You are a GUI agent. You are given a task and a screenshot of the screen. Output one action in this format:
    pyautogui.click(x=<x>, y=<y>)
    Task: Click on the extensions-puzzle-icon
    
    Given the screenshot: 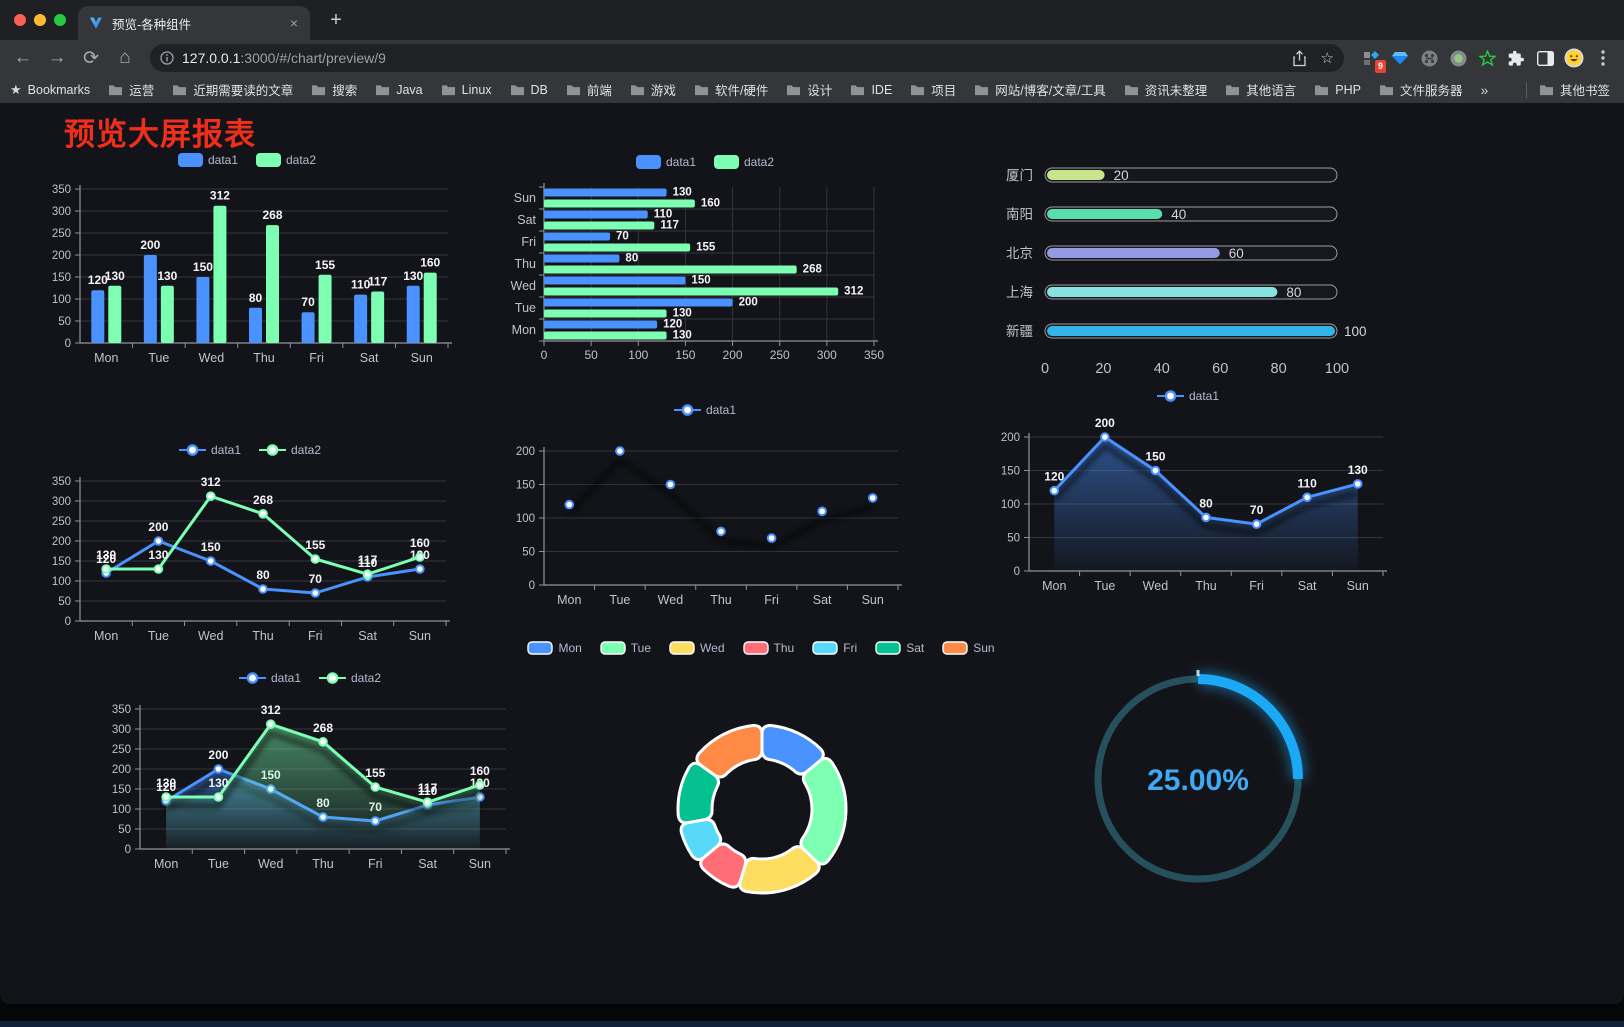 What is the action you would take?
    pyautogui.click(x=1516, y=58)
    